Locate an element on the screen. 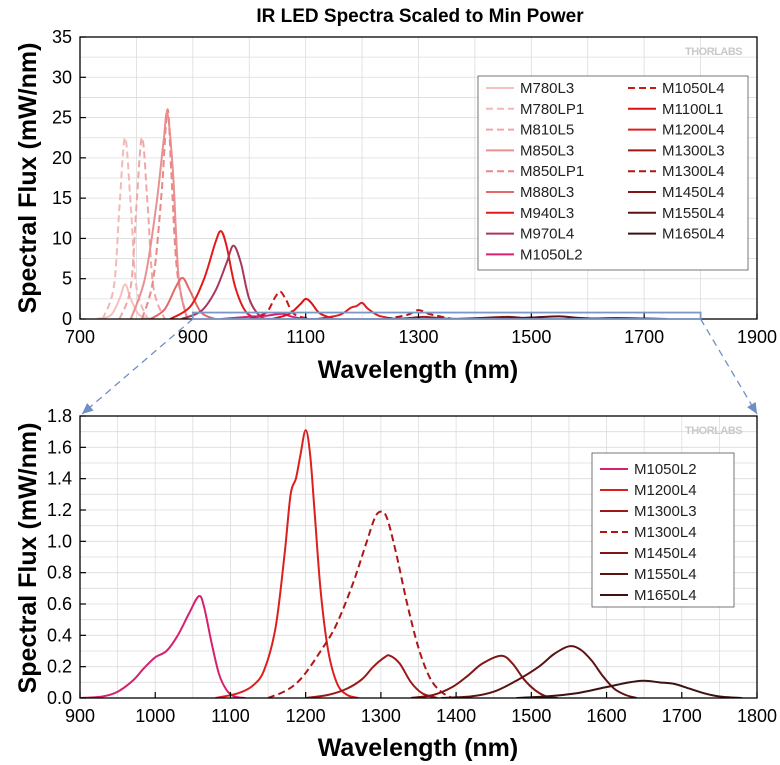  top-y-tick-label: 5 is located at coordinates (67, 279).